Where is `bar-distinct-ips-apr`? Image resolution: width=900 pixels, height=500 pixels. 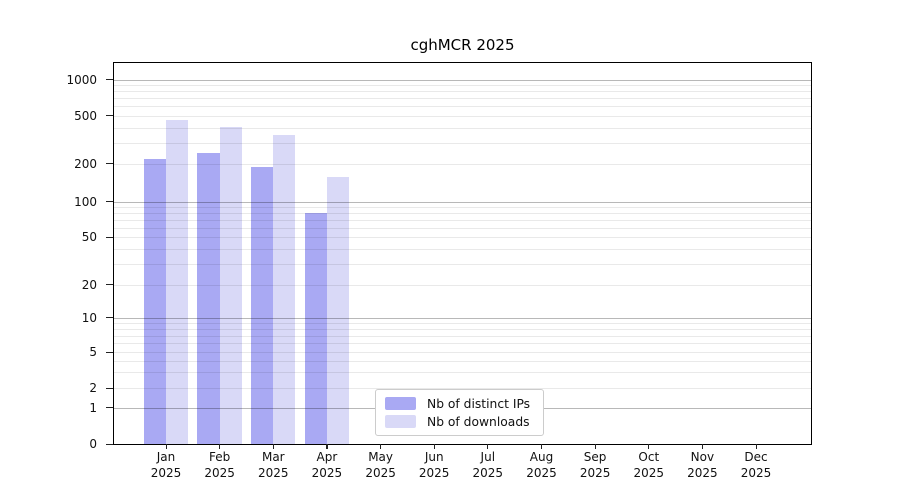 bar-distinct-ips-apr is located at coordinates (315, 328).